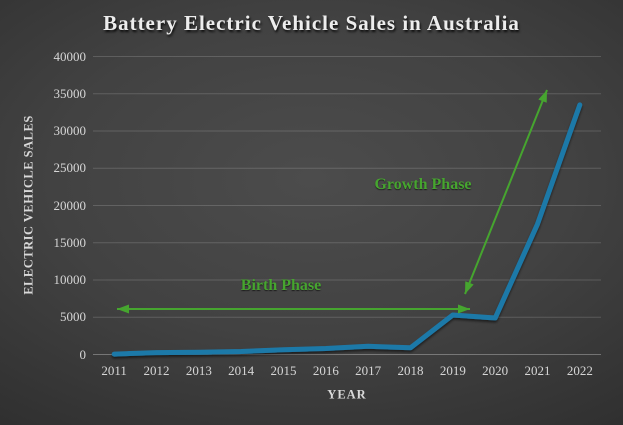  What do you see at coordinates (70, 205) in the screenshot?
I see `y-tick-label: 20000` at bounding box center [70, 205].